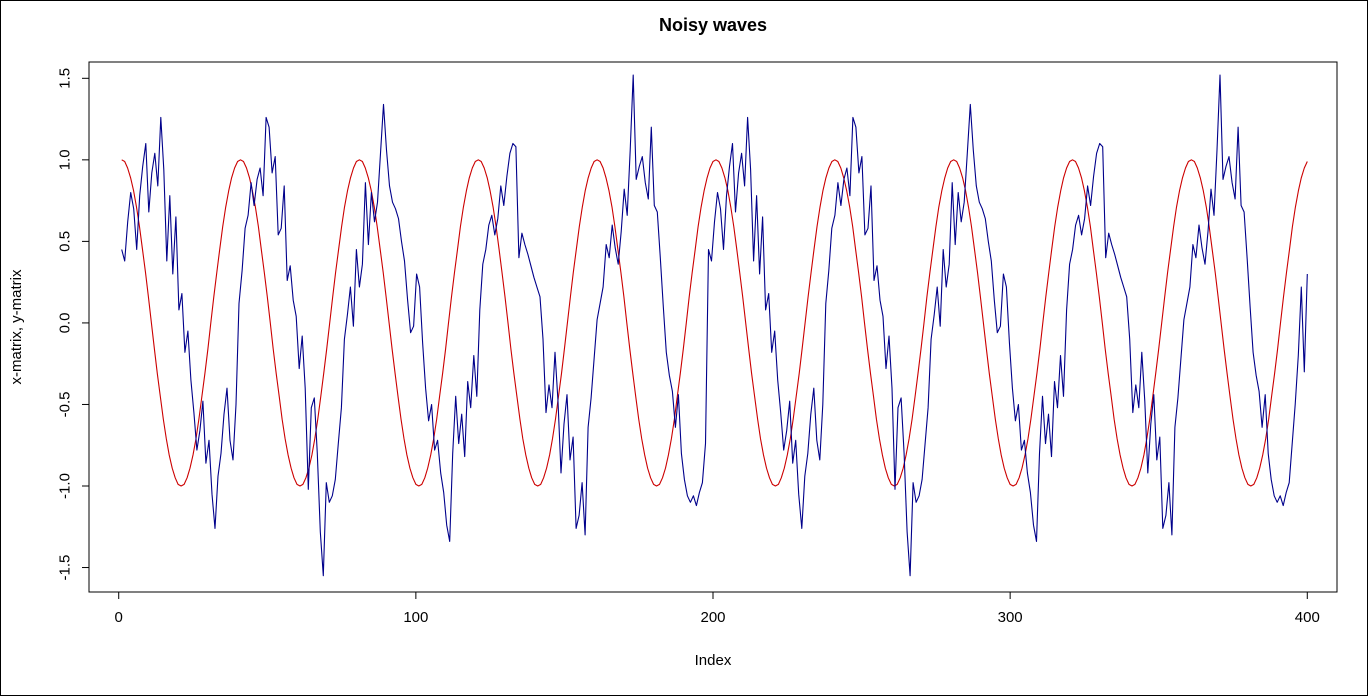 The image size is (1368, 696). I want to click on y-axis: -1.5 -1.0 -0.5 0.0 0.5 1.0 1.5, so click(73, 324).